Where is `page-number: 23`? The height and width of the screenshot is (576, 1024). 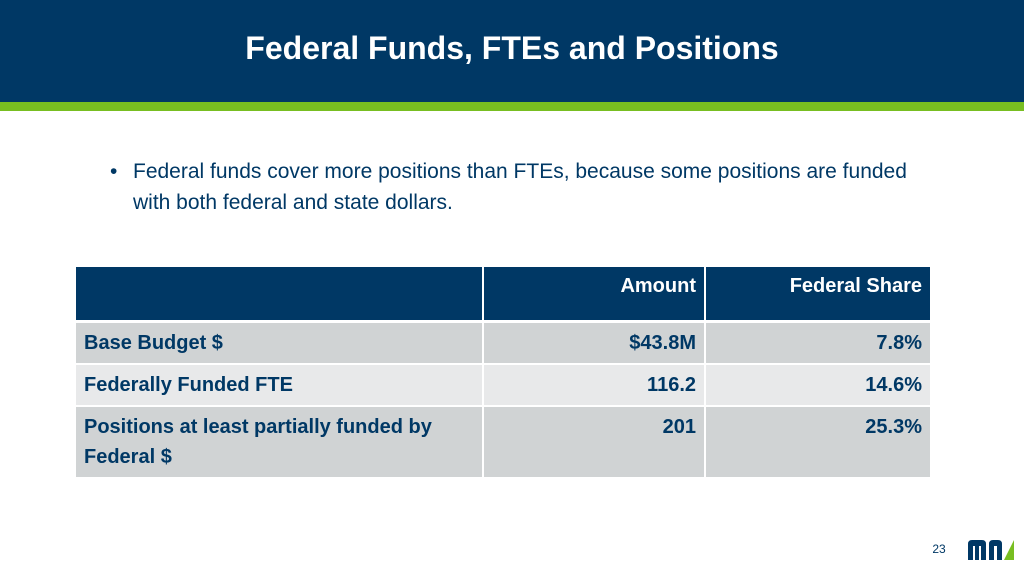 page-number: 23 is located at coordinates (939, 549).